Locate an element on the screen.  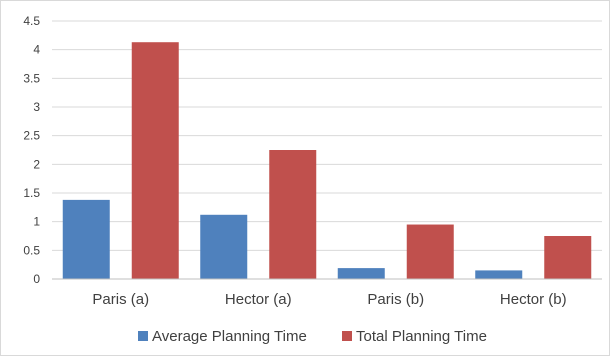
y-tick-label: 0.5 is located at coordinates (31, 250).